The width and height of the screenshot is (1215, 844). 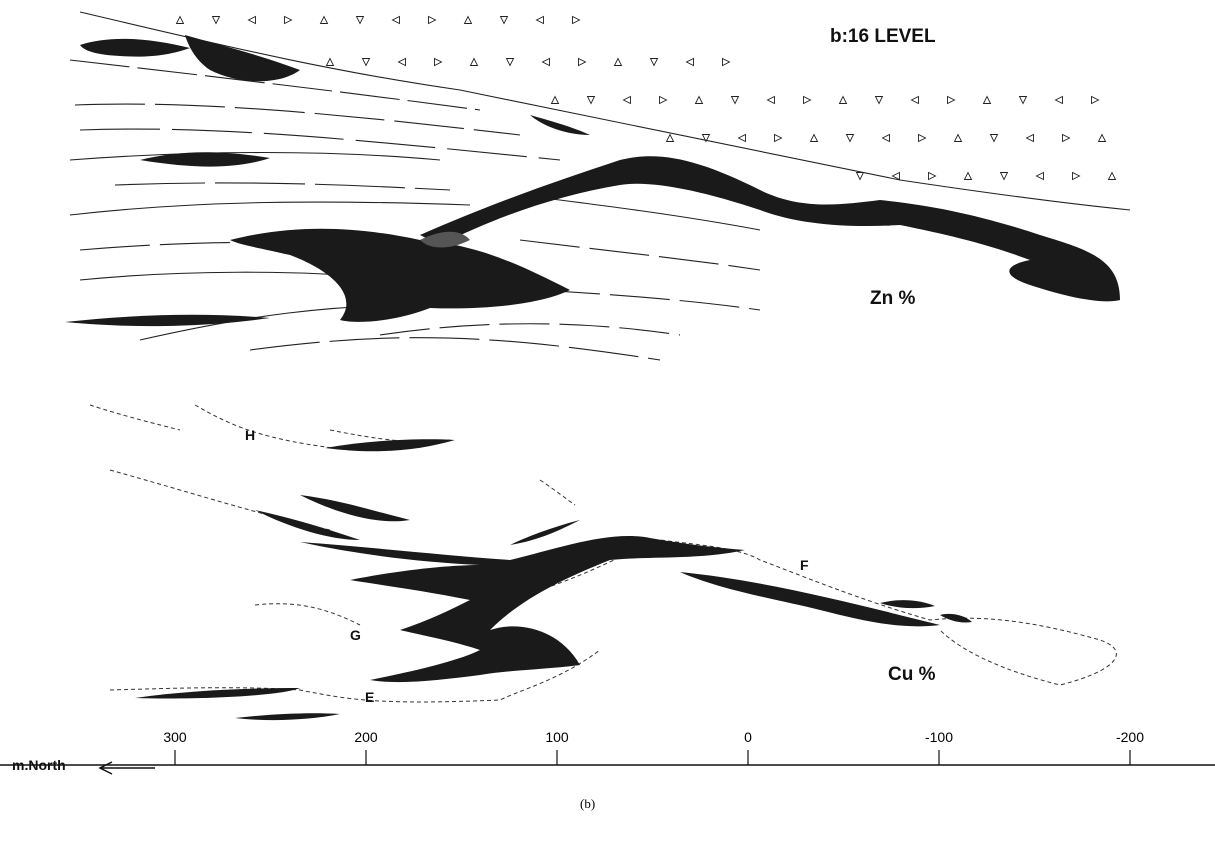 I want to click on north-arrow, so click(x=126, y=768).